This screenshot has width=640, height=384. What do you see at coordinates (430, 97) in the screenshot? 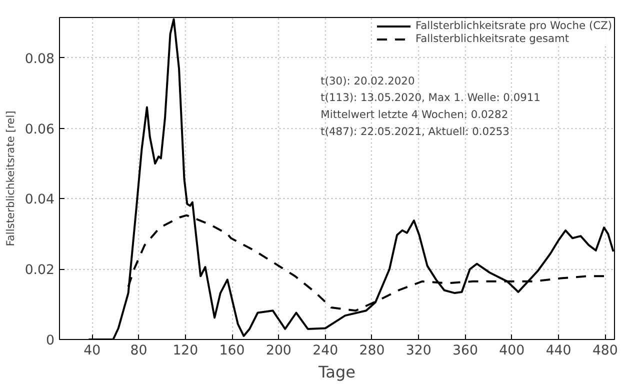
I see `annotation: t(113): 13.05.2020, Max 1. Welle: 0.0911` at bounding box center [430, 97].